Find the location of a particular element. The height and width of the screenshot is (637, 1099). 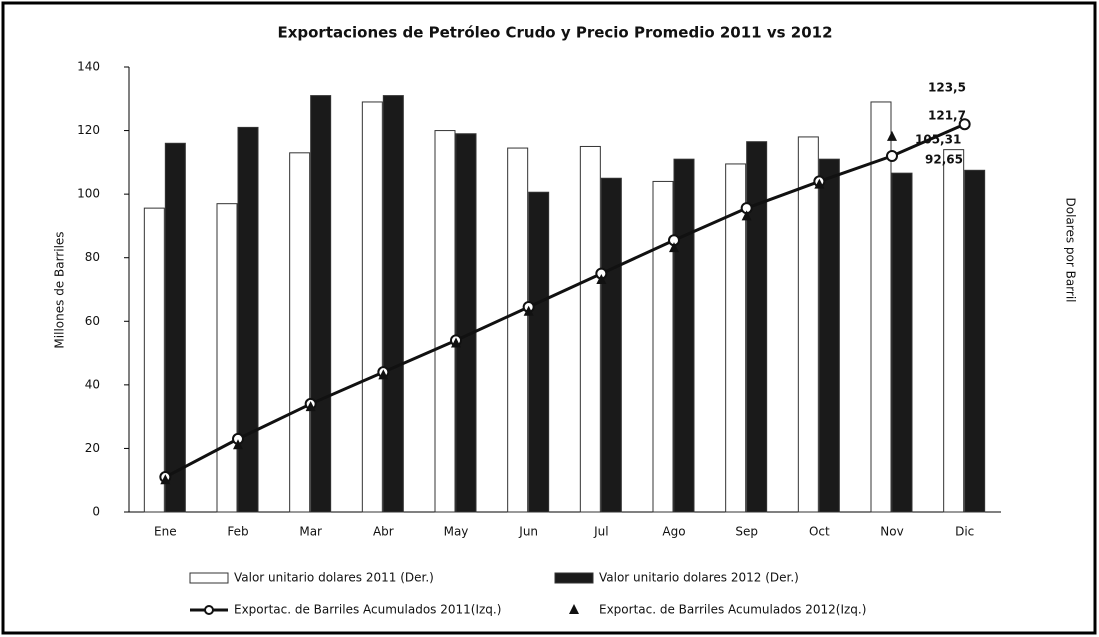

y2-axis-label: Dolares por Barril is located at coordinates (1071, 249).